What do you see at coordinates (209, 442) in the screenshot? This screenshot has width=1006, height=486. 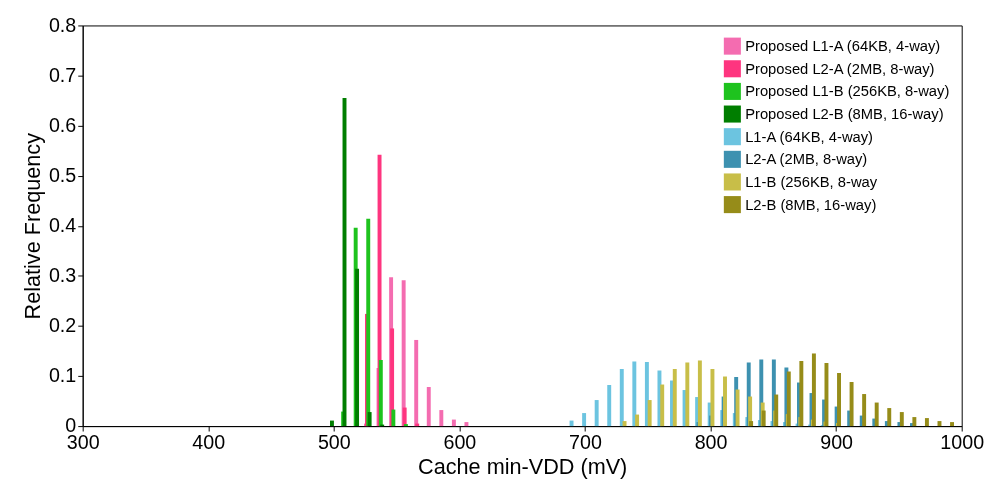 I see `x-tick-label: 400` at bounding box center [209, 442].